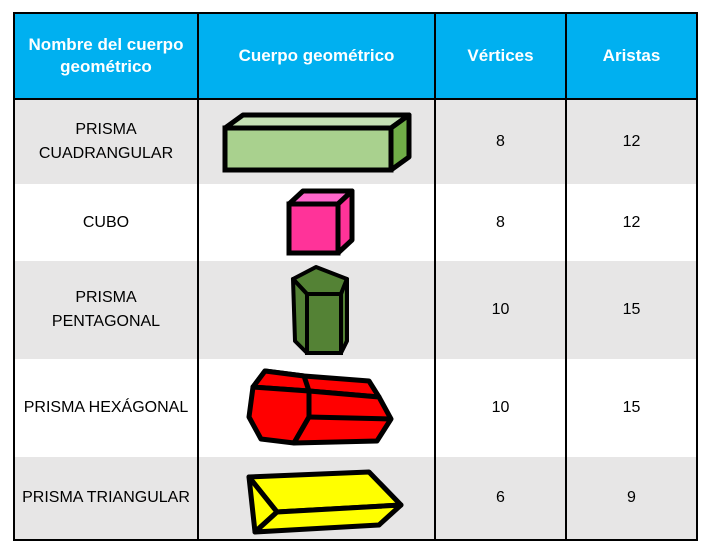 Image resolution: width=713 pixels, height=555 pixels. I want to click on row-name-cell: PRISMA PENTAGONAL, so click(106, 310).